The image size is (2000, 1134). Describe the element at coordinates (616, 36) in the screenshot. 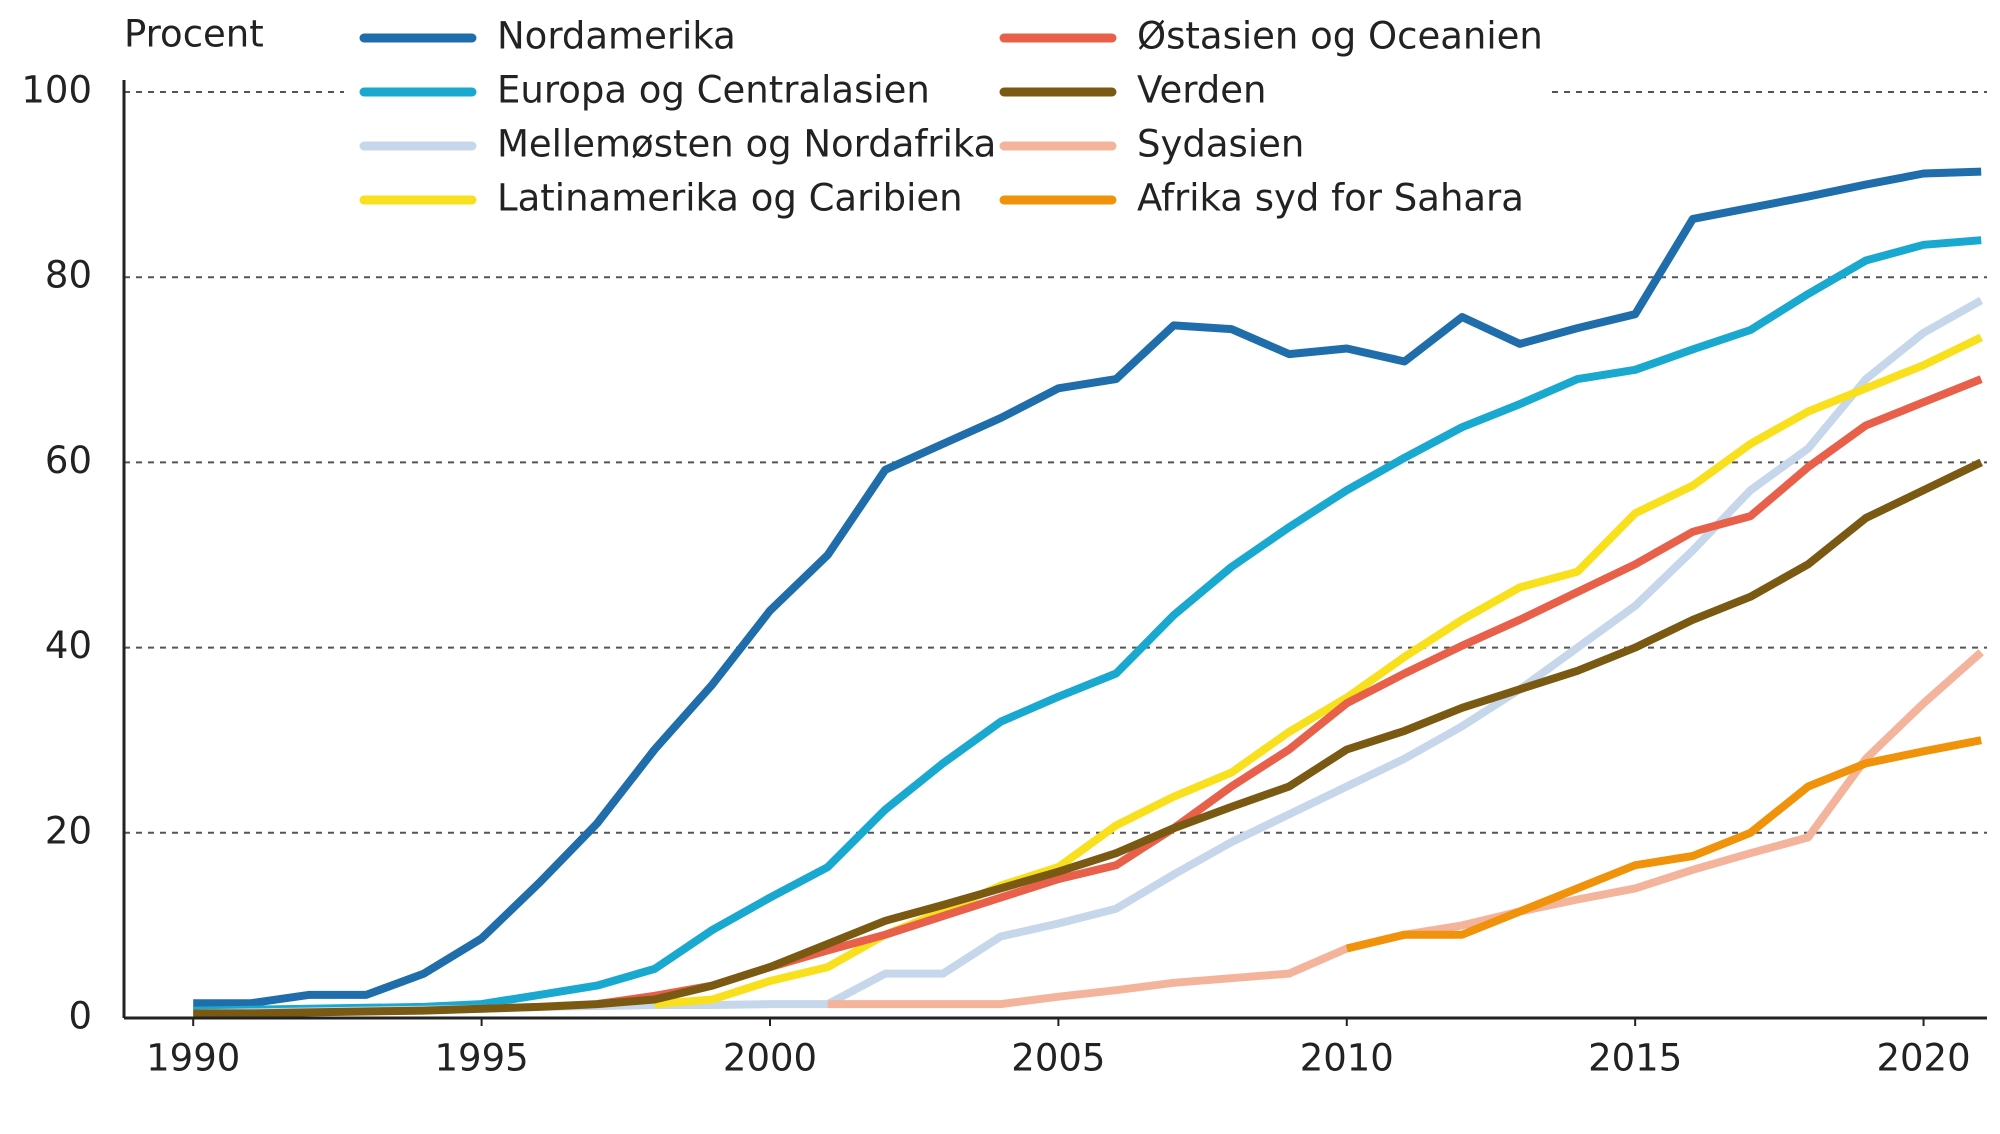

I see `legend-label: Nordamerika` at that location.